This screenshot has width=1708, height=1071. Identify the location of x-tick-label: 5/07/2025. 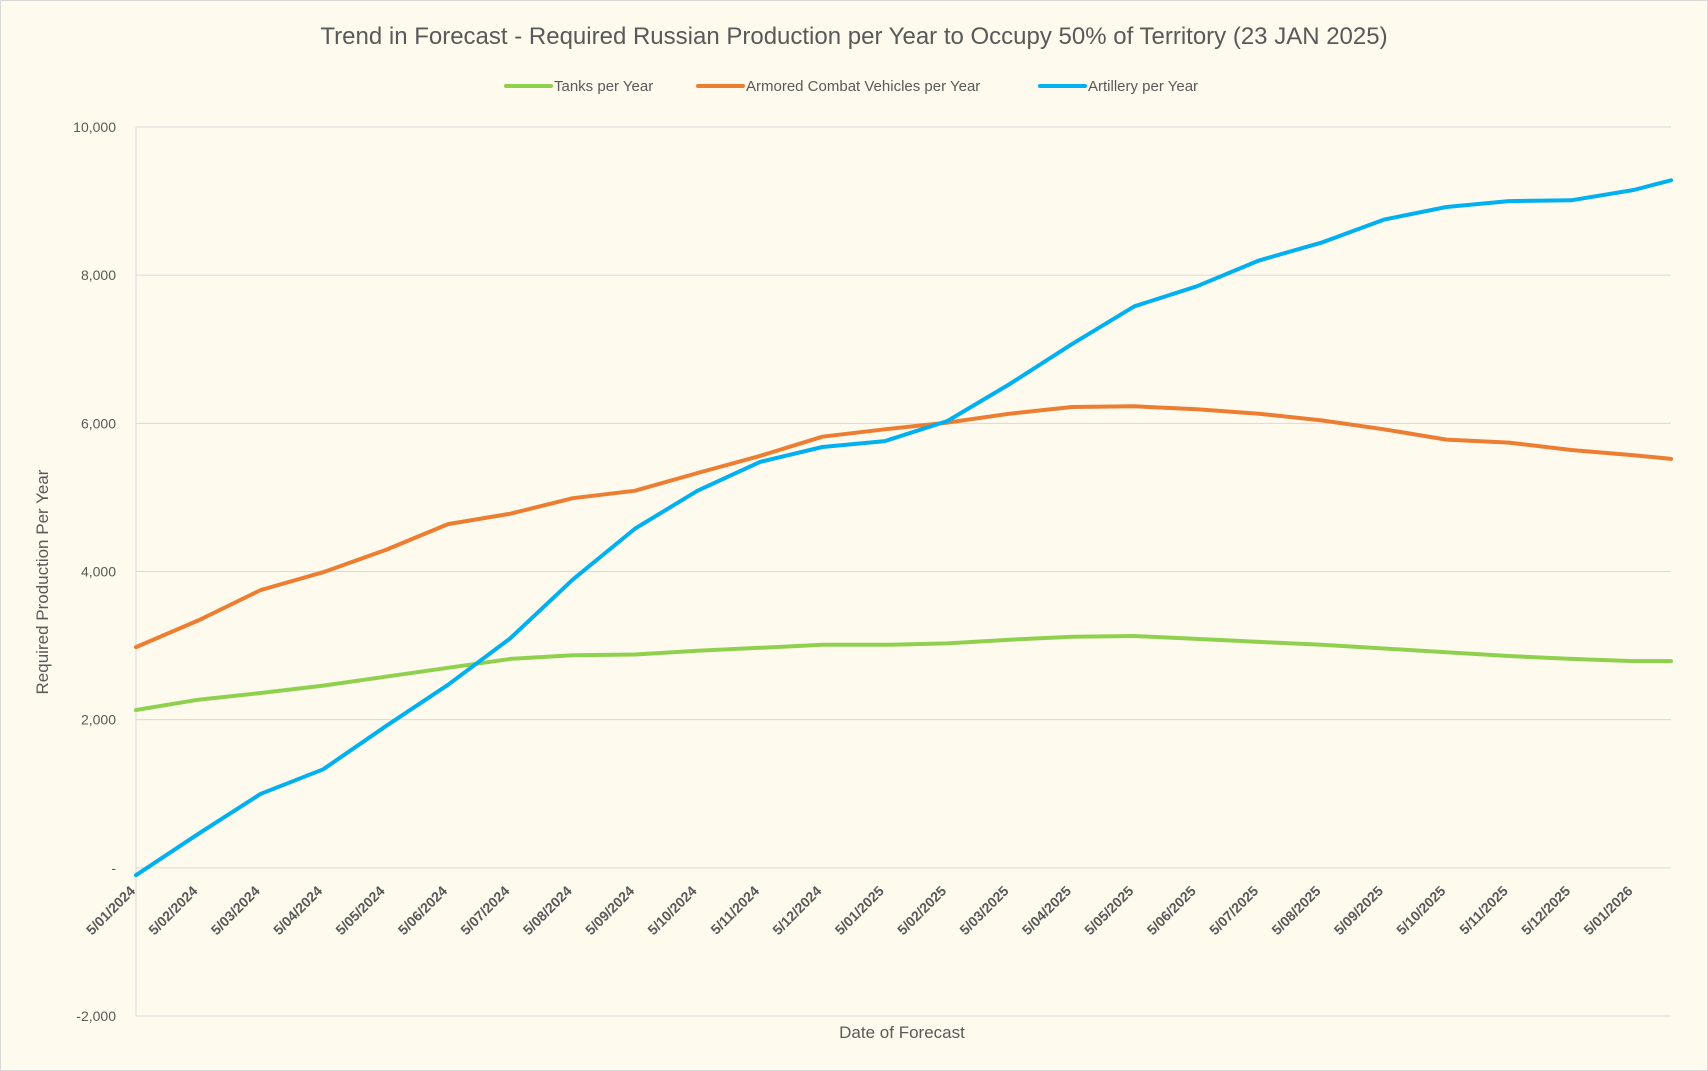
(1234, 911).